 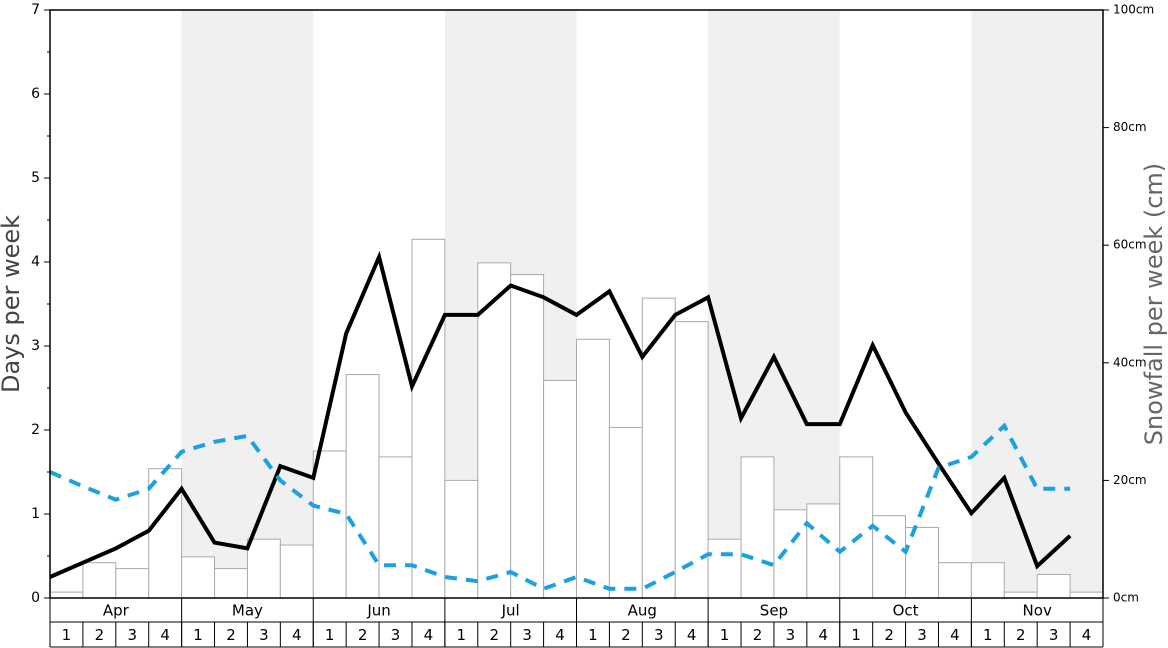 I want to click on y2-tick-label: 40cm, so click(x=1130, y=362).